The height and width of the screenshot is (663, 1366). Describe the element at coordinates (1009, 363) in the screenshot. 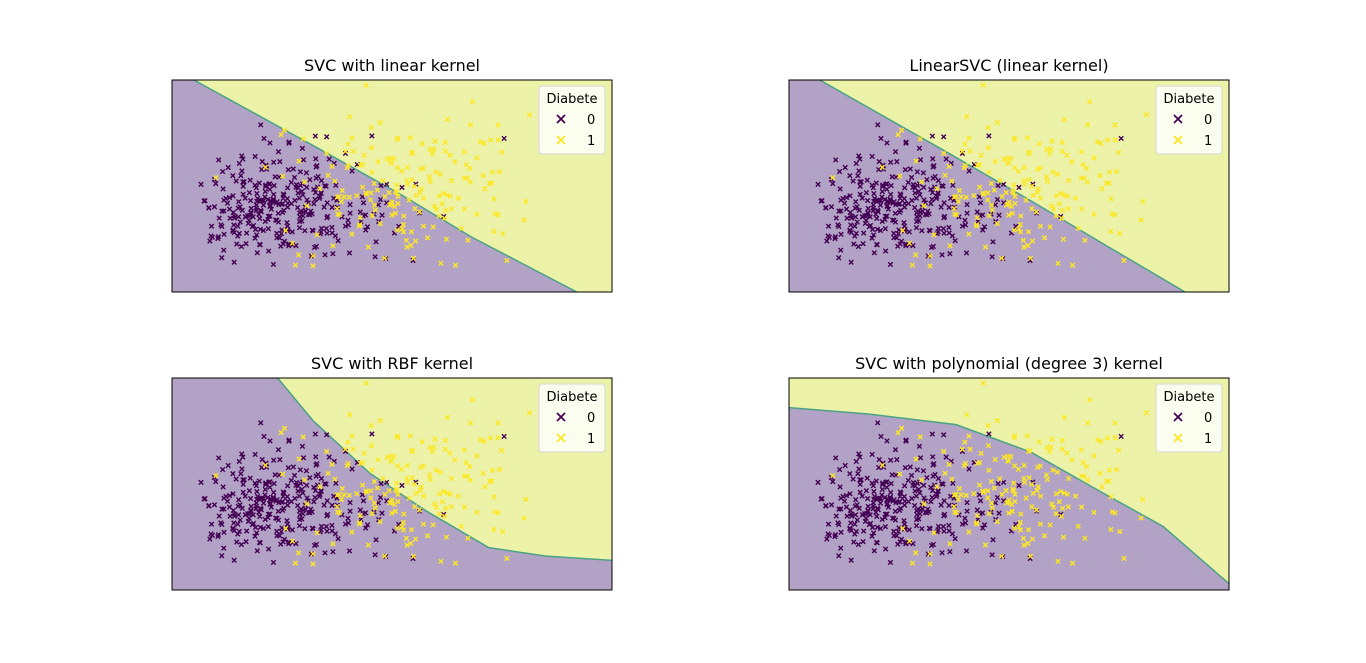

I see `subplot-title: SVC with polynomial (degree 3) kernel` at that location.